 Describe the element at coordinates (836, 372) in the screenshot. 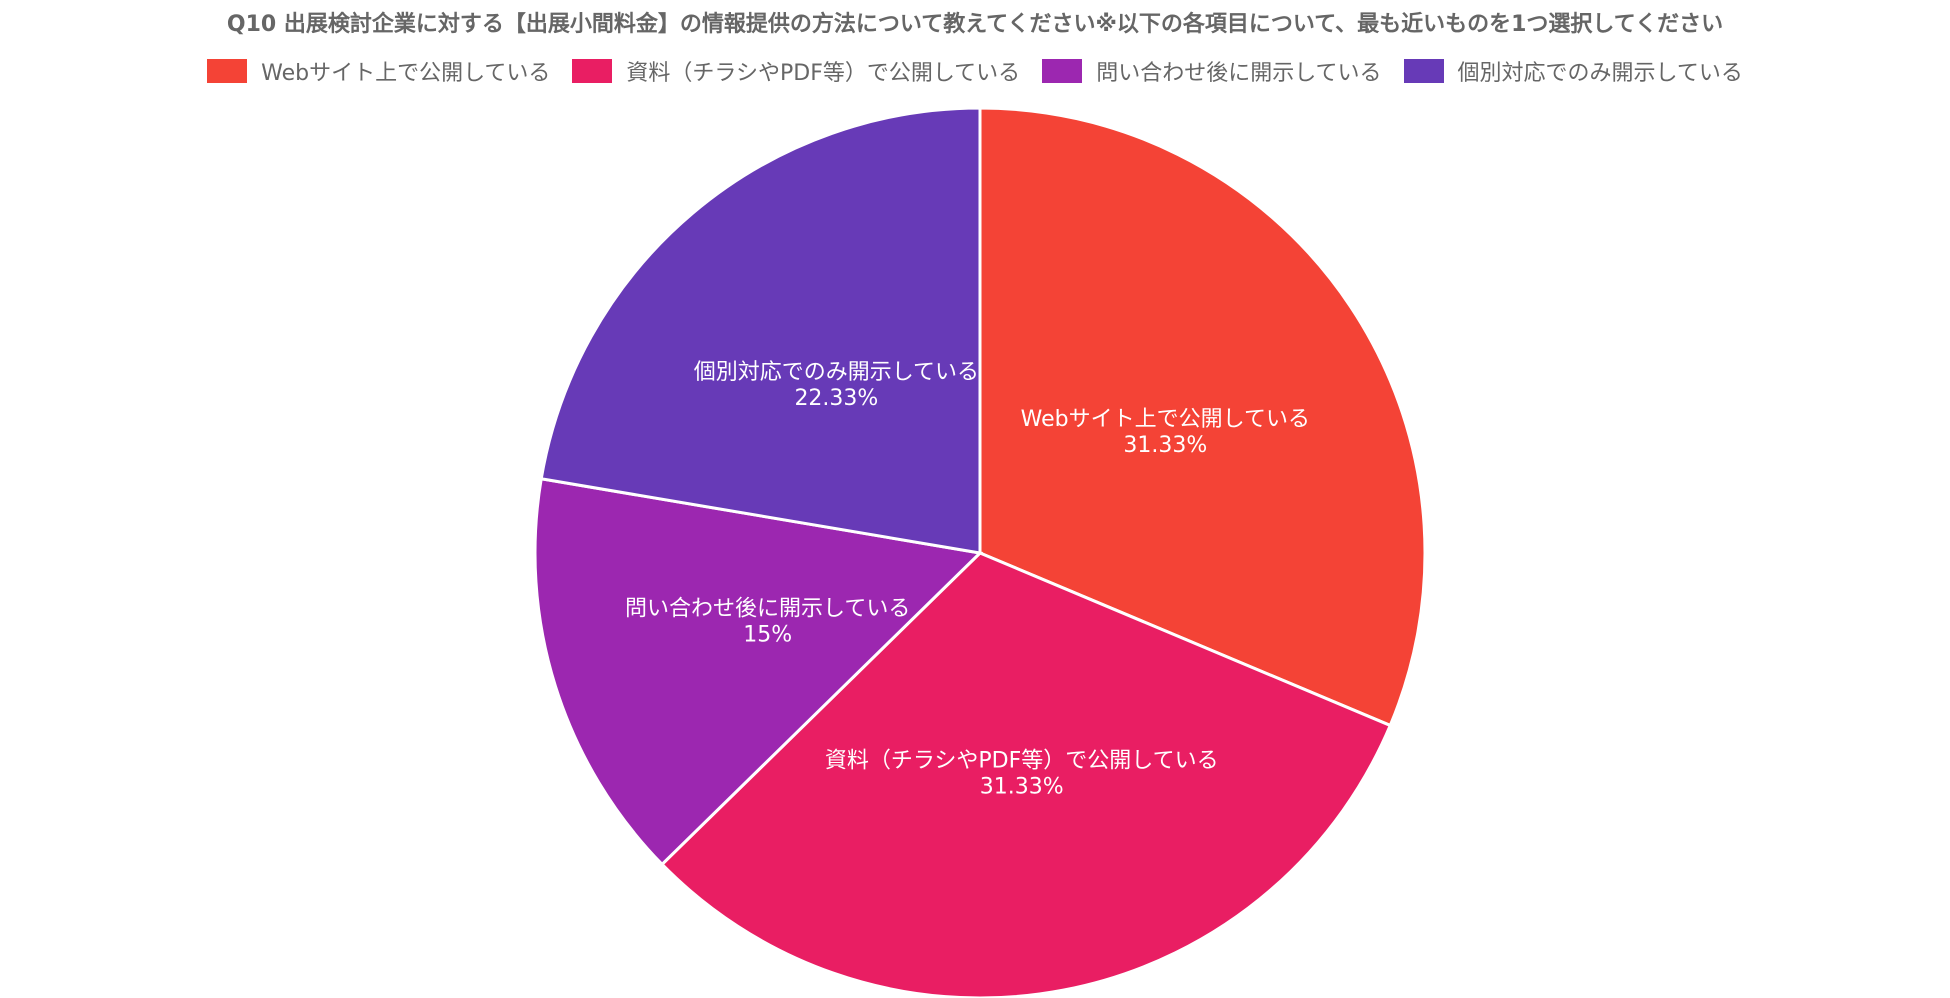

I see `slice-category-label: 個別対応でのみ開示している` at that location.